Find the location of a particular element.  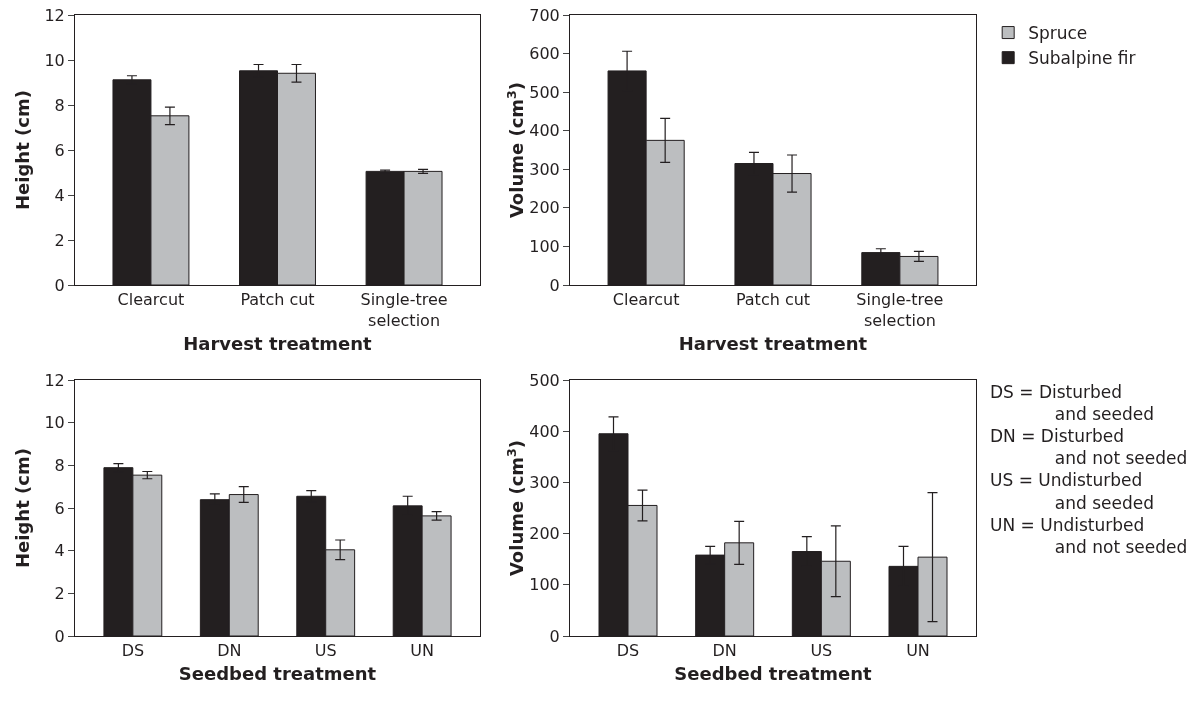

y-tick-label: 600 is located at coordinates (544, 54).